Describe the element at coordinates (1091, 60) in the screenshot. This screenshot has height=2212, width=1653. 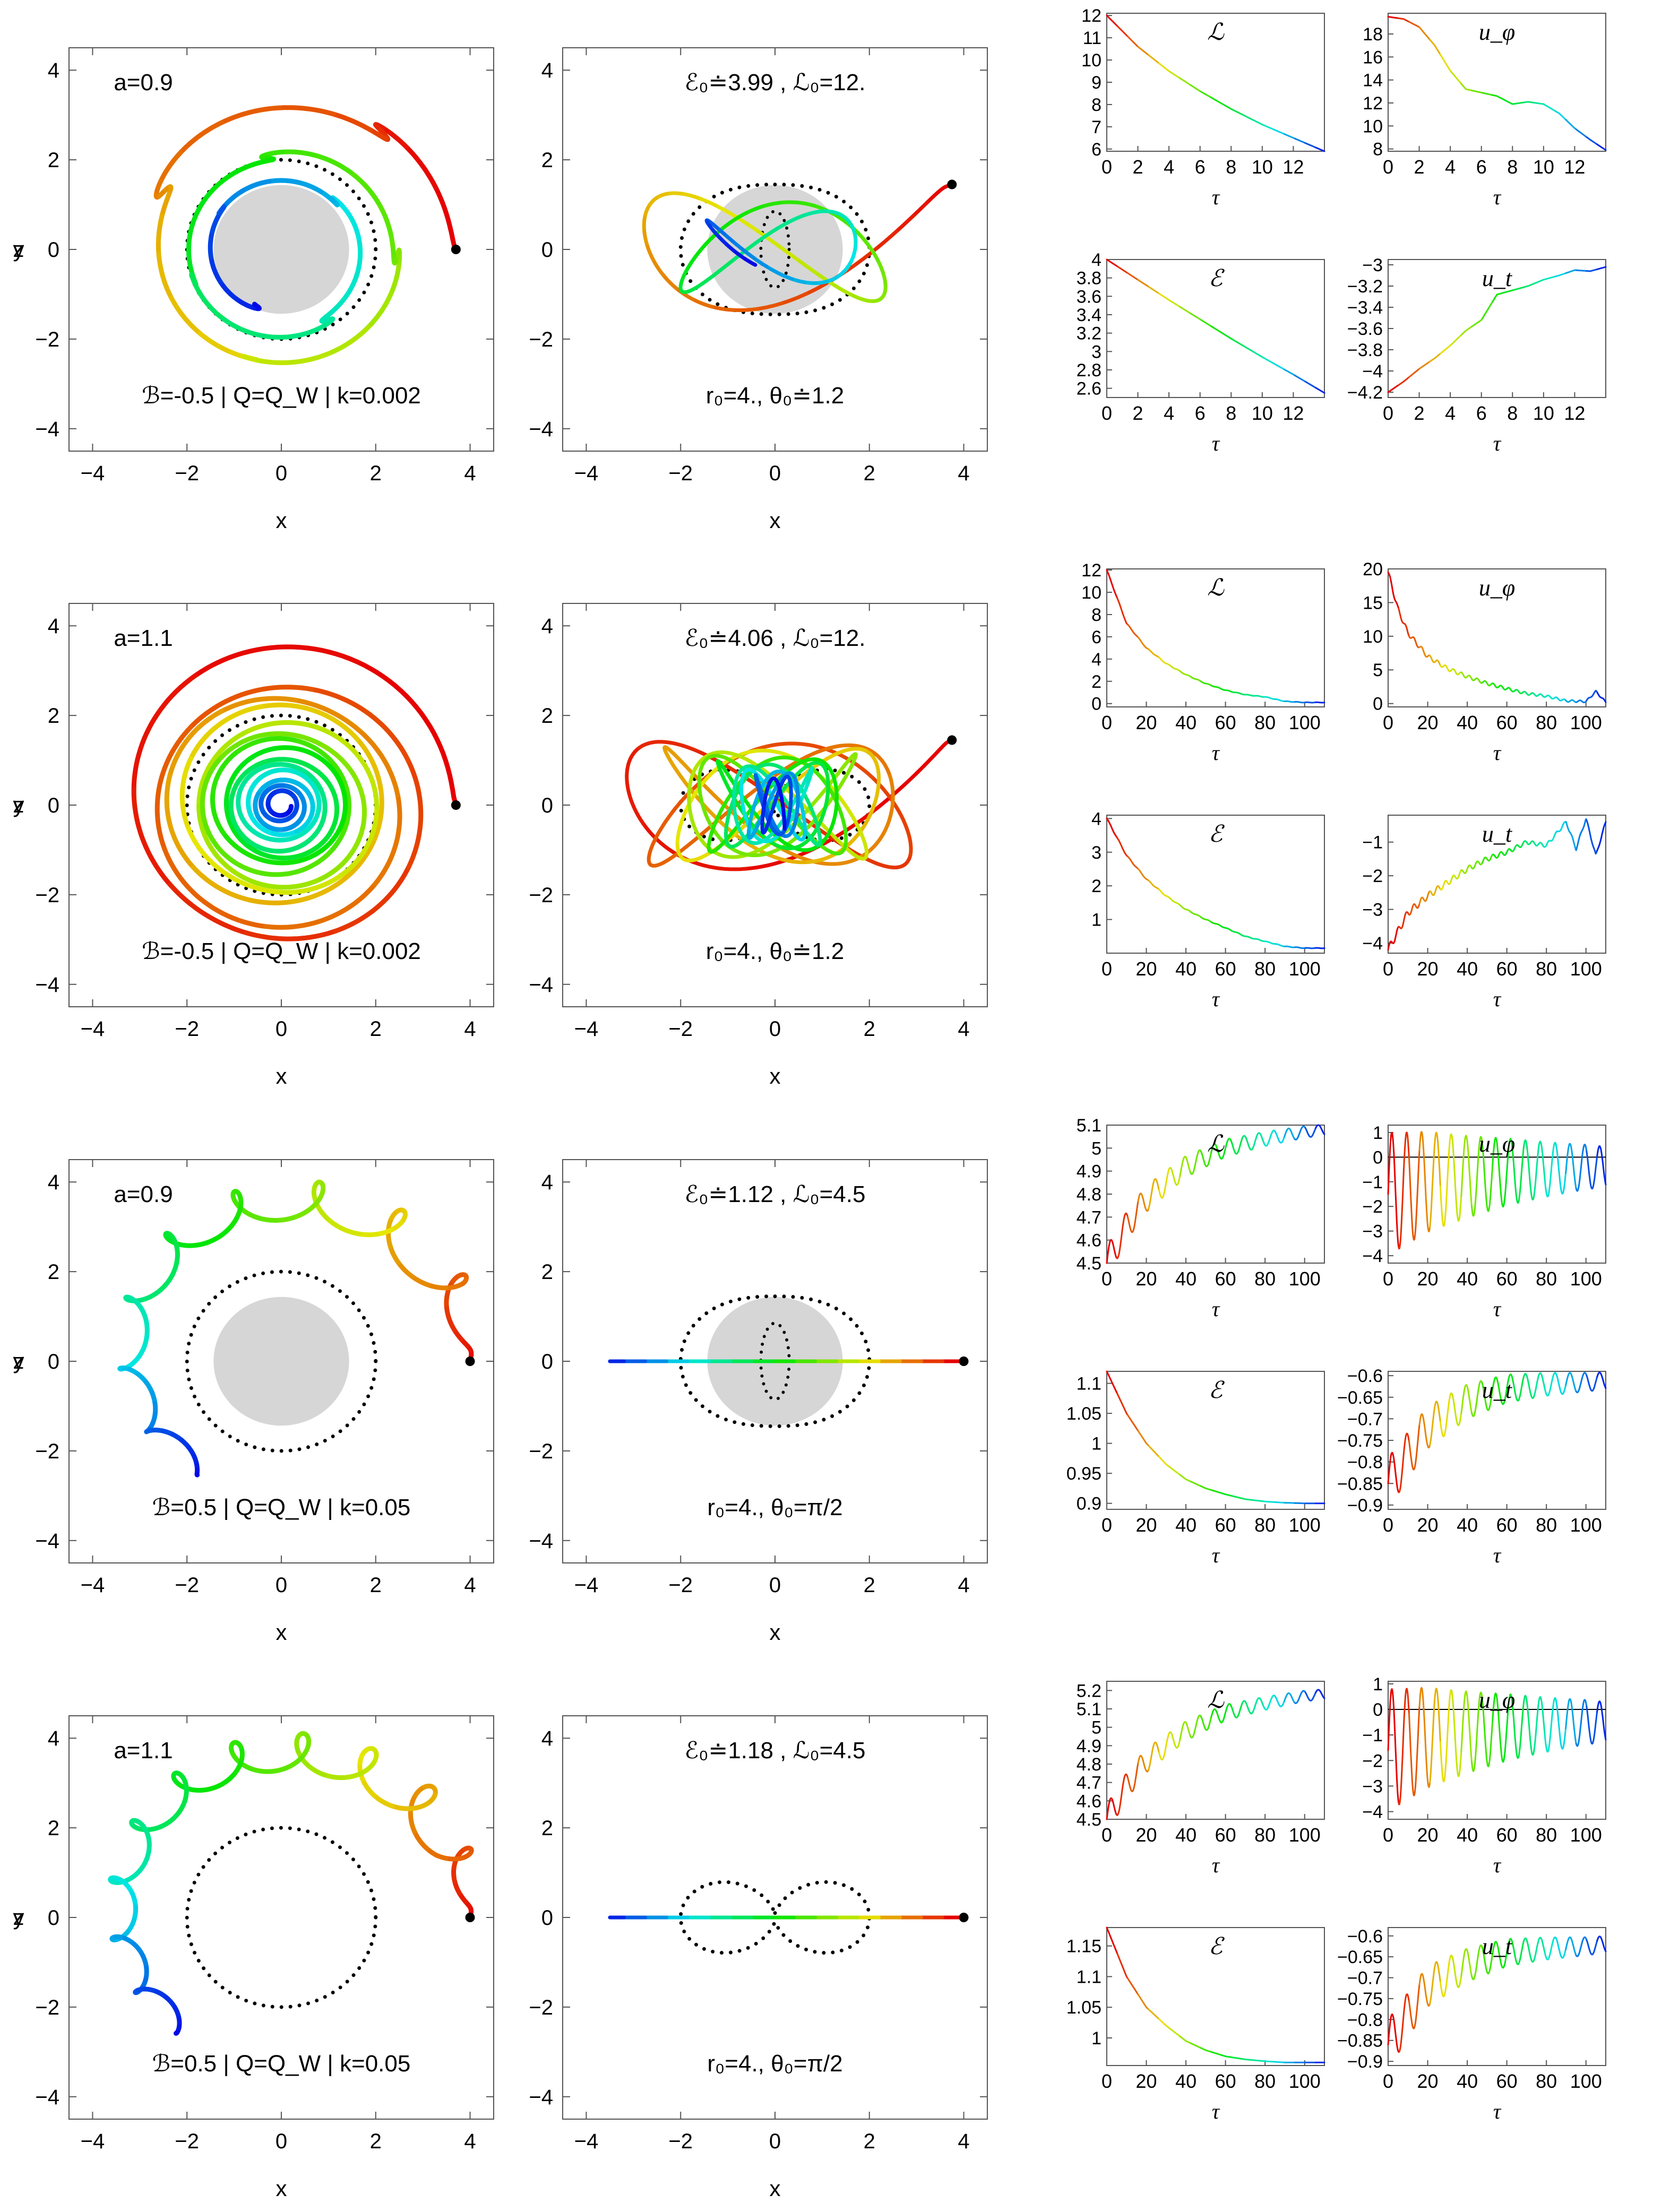
I see `y-tick-label: 10` at that location.